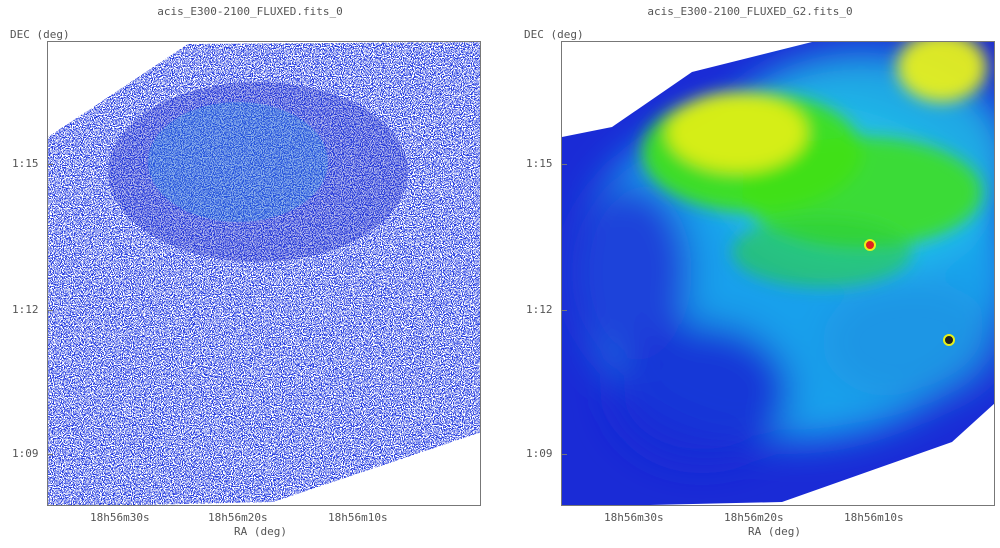 This screenshot has width=1000, height=548. What do you see at coordinates (25, 163) in the screenshot?
I see `left-ytick-label: 1:15` at bounding box center [25, 163].